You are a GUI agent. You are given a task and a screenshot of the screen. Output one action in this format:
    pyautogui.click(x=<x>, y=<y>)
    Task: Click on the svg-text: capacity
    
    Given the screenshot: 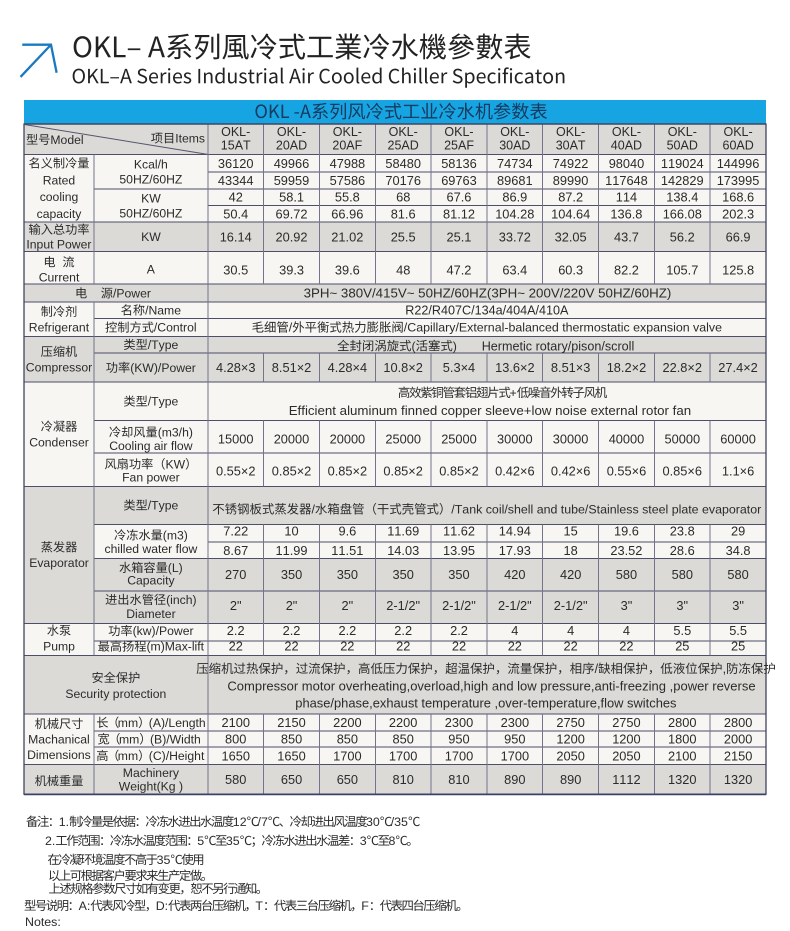 What is the action you would take?
    pyautogui.click(x=60, y=214)
    